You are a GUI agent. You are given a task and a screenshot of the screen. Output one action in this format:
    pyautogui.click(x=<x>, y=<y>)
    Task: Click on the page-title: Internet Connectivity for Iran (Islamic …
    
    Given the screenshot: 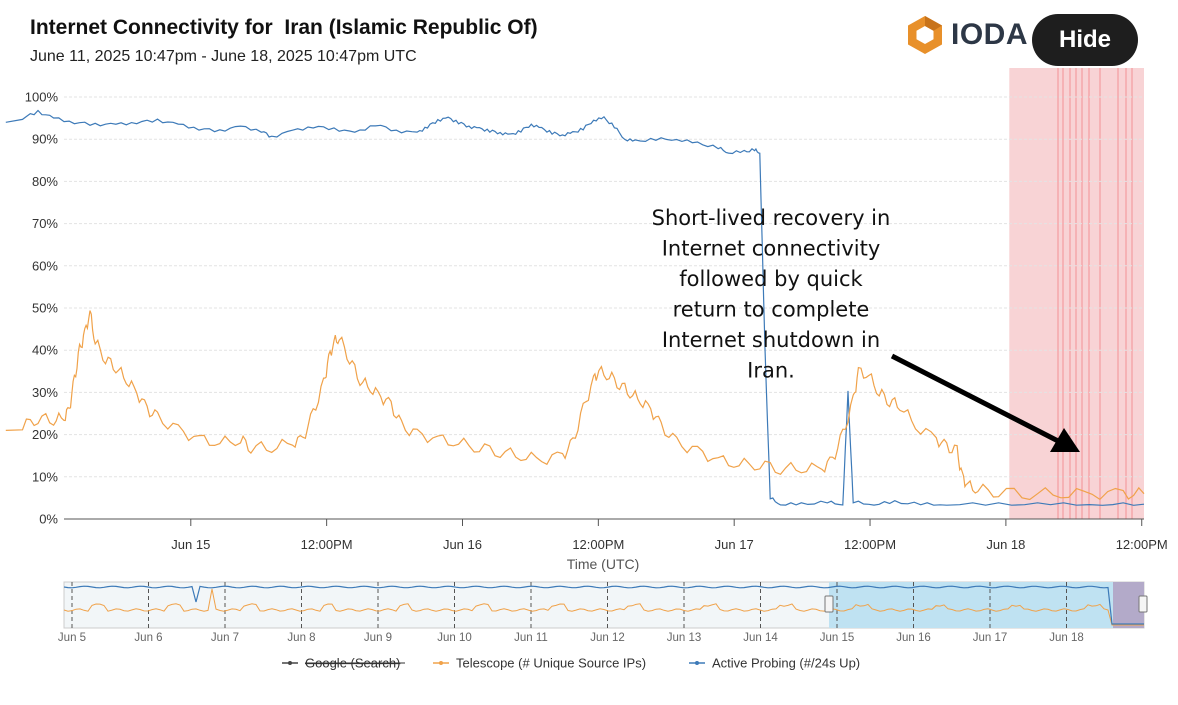 What is the action you would take?
    pyautogui.click(x=284, y=27)
    